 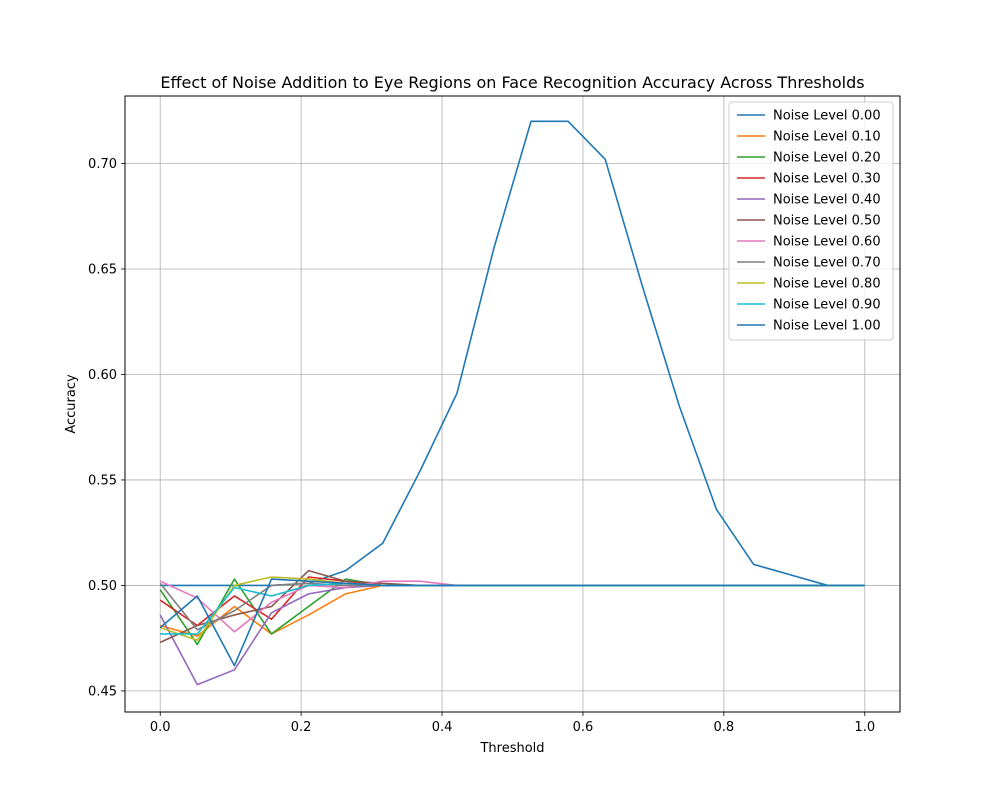 I want to click on y-tick-label: 0.65, so click(x=102, y=269).